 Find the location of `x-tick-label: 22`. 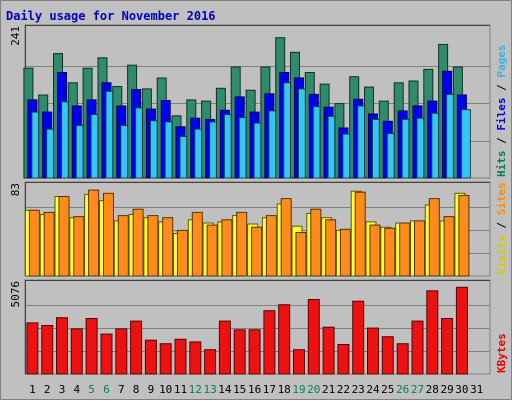

x-tick-label: 22 is located at coordinates (343, 389).